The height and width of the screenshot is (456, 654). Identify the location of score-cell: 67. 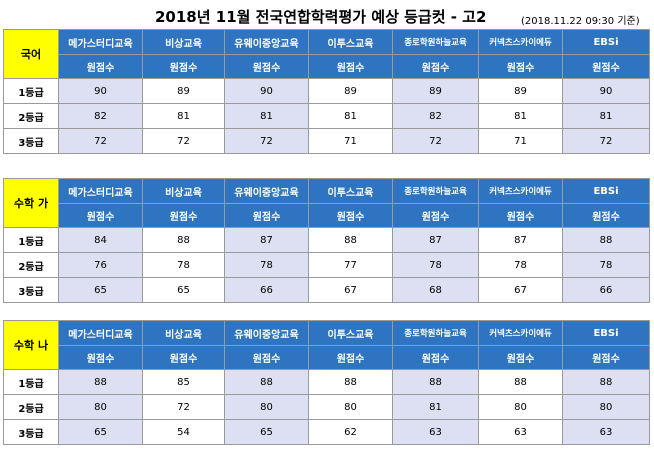
(350, 290).